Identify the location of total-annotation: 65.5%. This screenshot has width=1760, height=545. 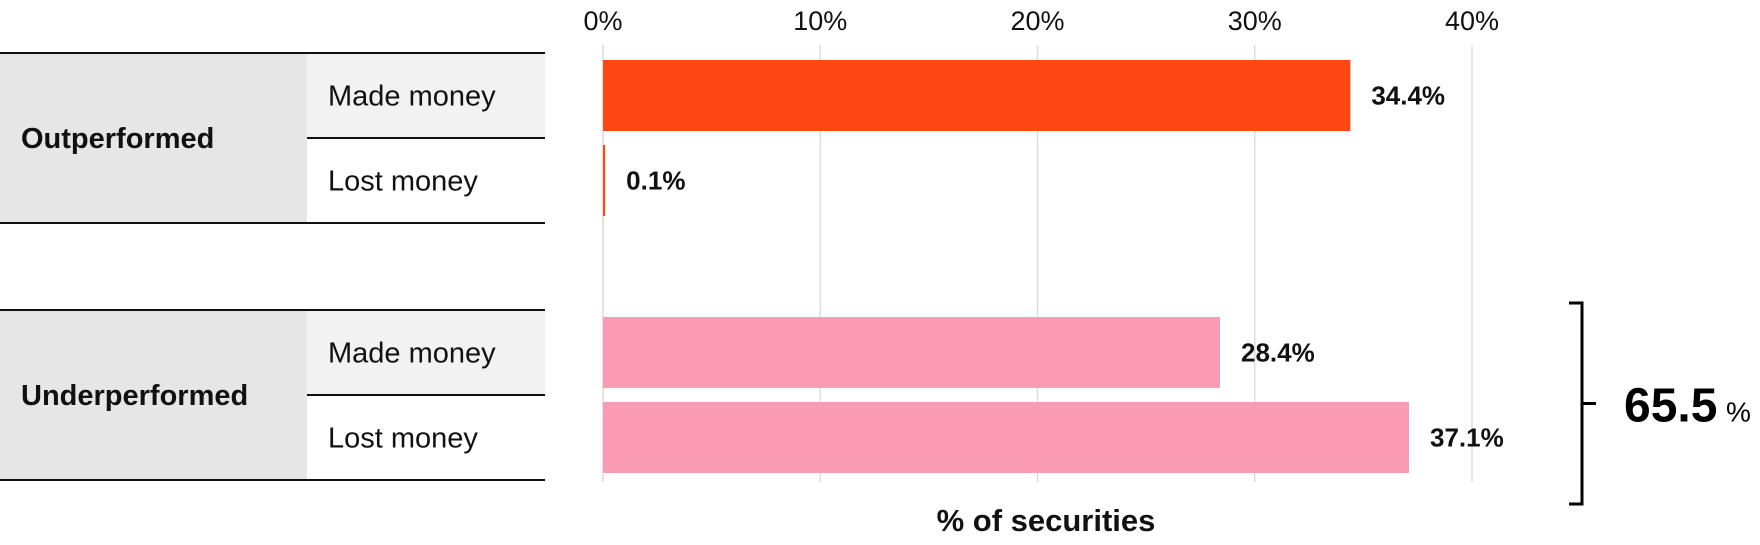
(1660, 403).